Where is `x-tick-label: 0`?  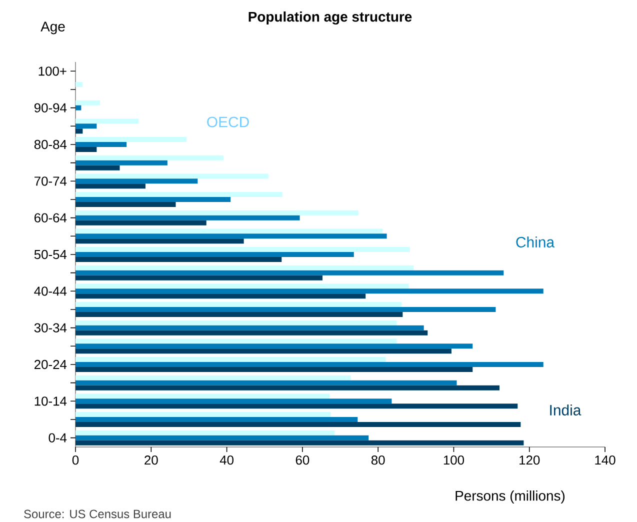 x-tick-label: 0 is located at coordinates (75, 460).